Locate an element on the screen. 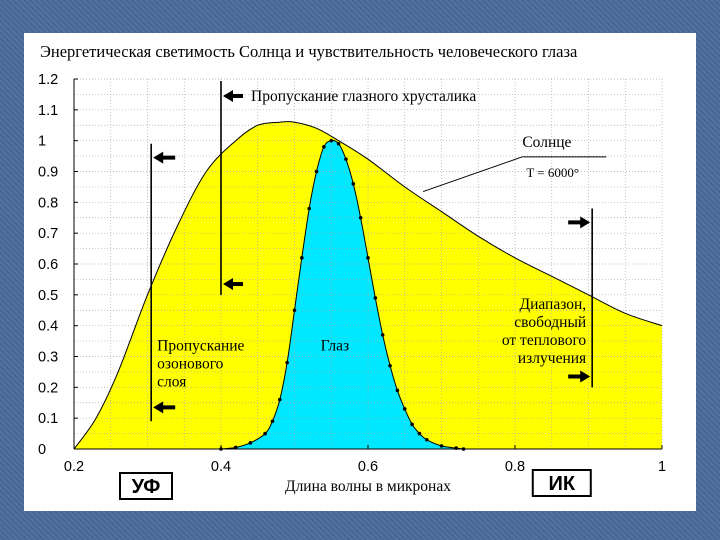 This screenshot has height=540, width=720. ozone-arrow-top-head is located at coordinates (158, 157).